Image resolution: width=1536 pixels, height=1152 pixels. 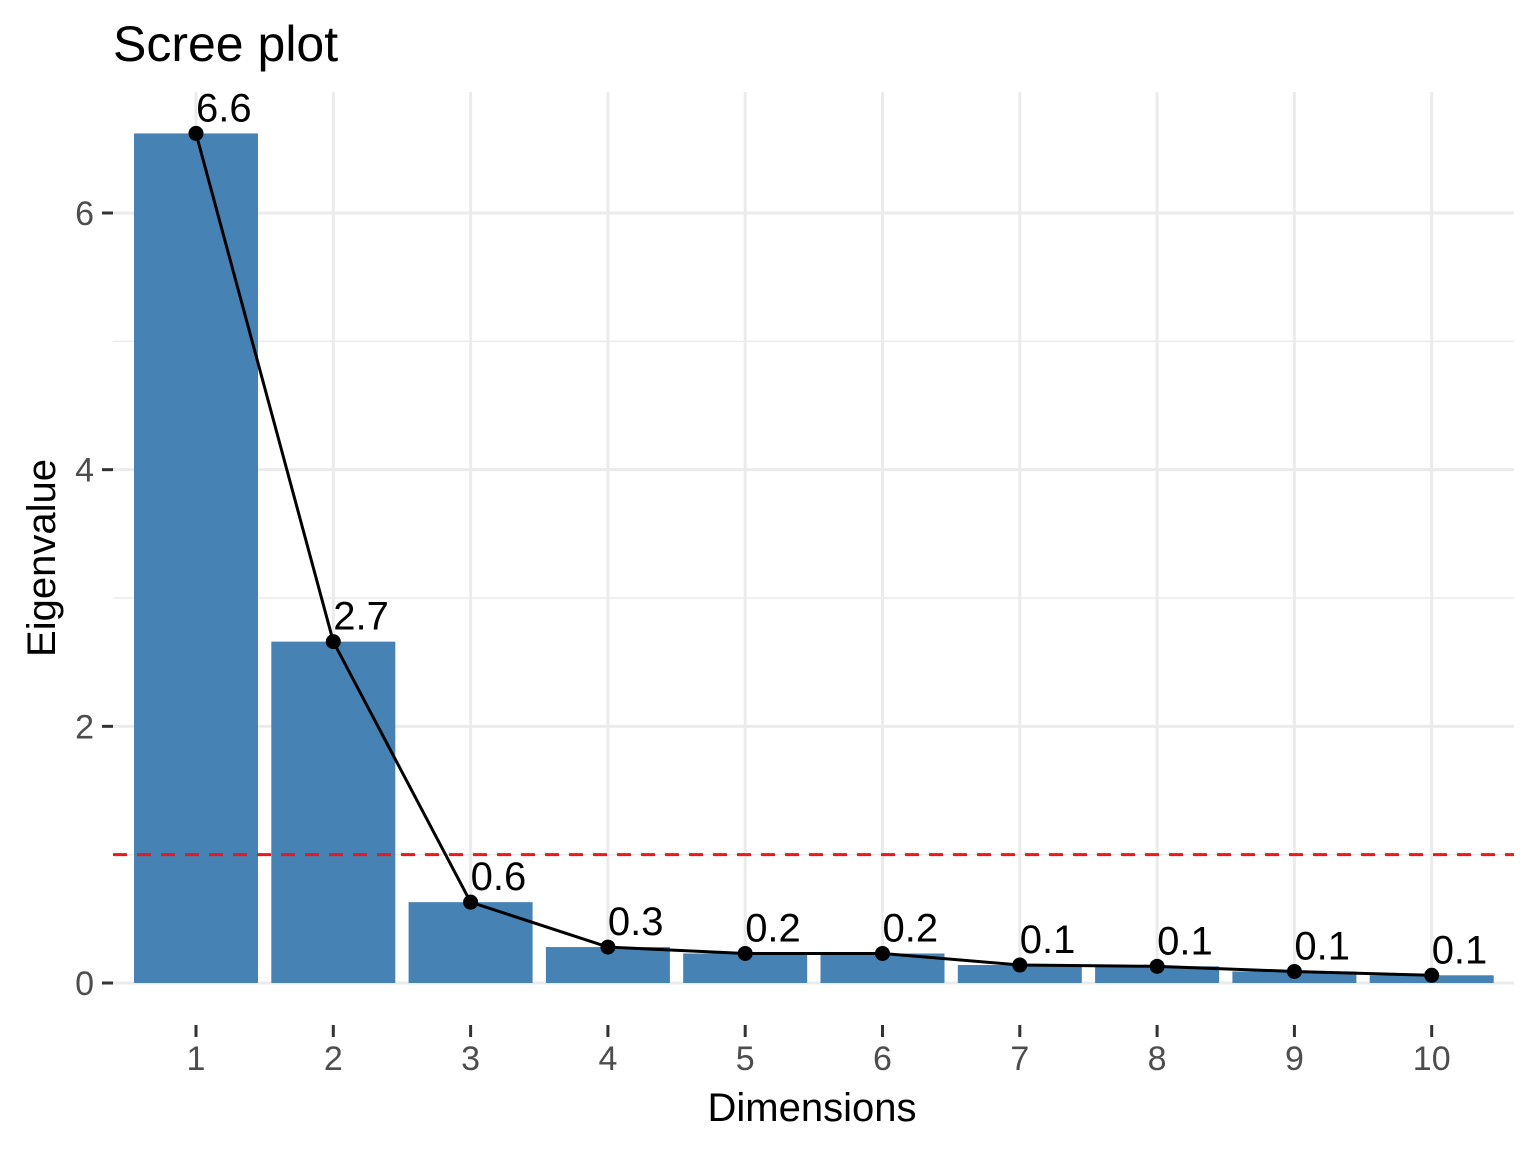 I want to click on x-axis-title: Dimensions, so click(x=812, y=1108).